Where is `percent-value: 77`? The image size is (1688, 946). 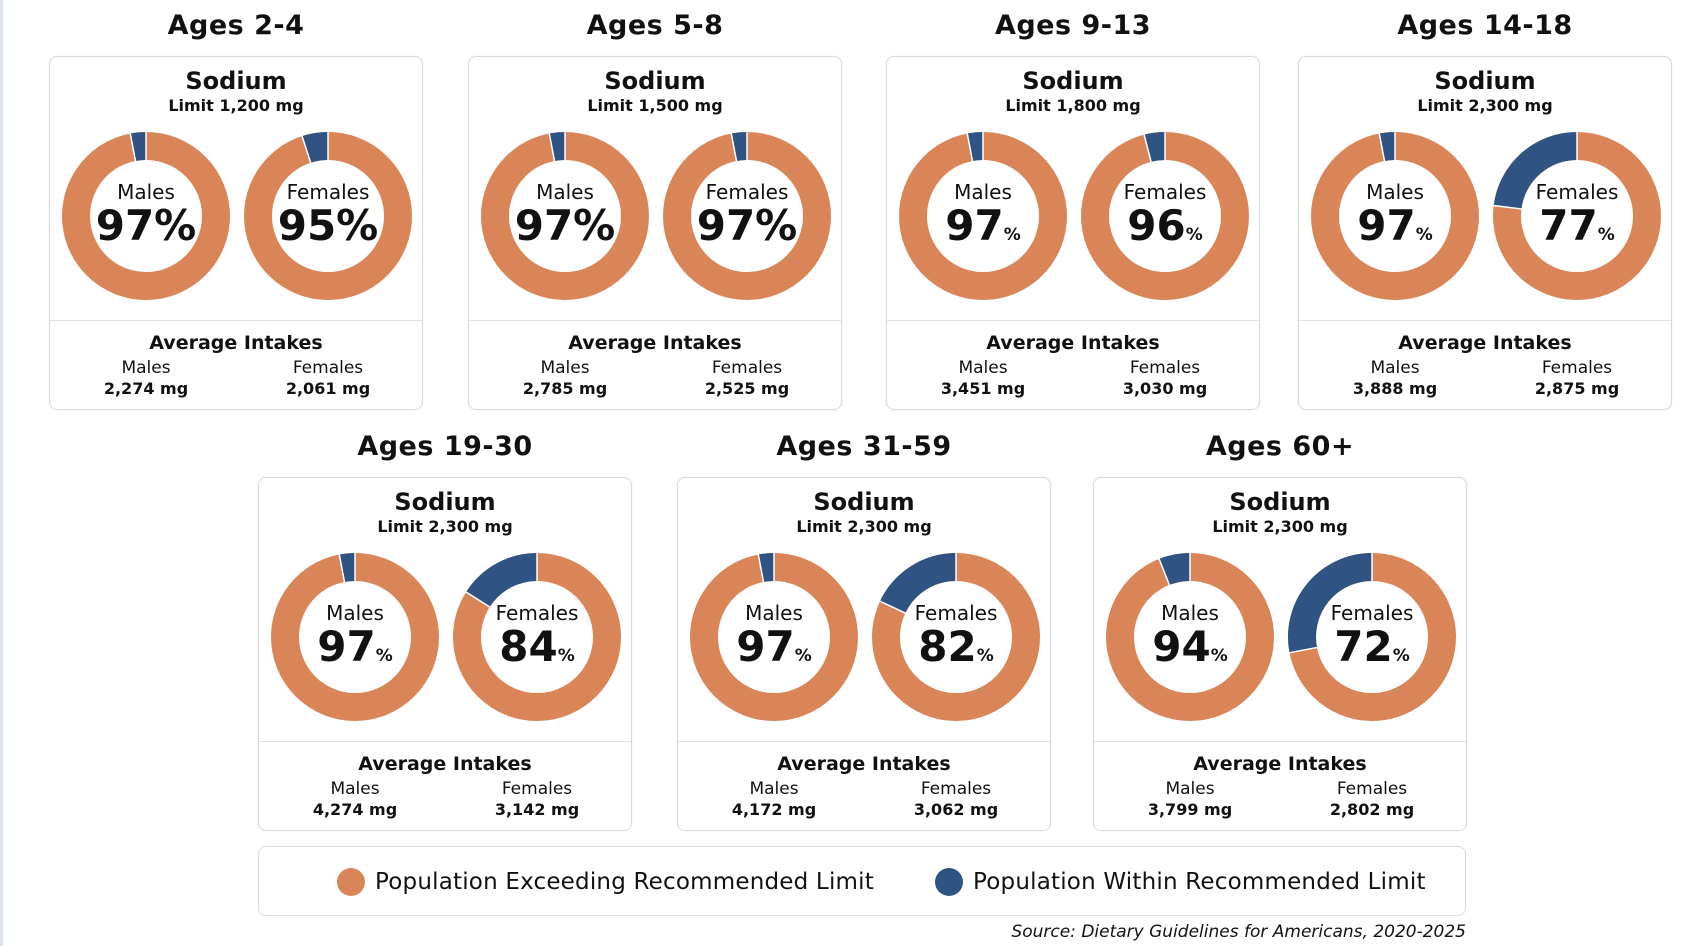
percent-value: 77 is located at coordinates (1568, 225).